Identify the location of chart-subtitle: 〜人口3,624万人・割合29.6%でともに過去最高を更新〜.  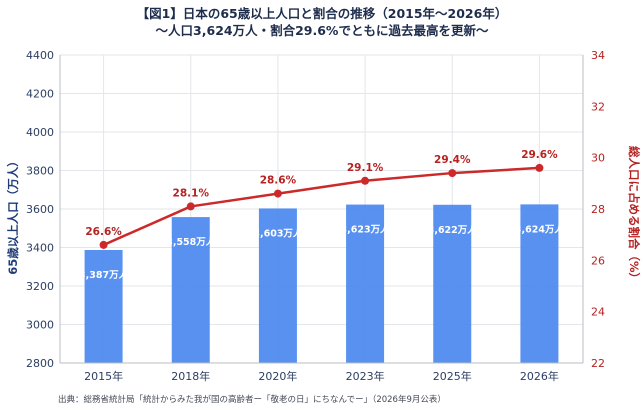
(322, 30).